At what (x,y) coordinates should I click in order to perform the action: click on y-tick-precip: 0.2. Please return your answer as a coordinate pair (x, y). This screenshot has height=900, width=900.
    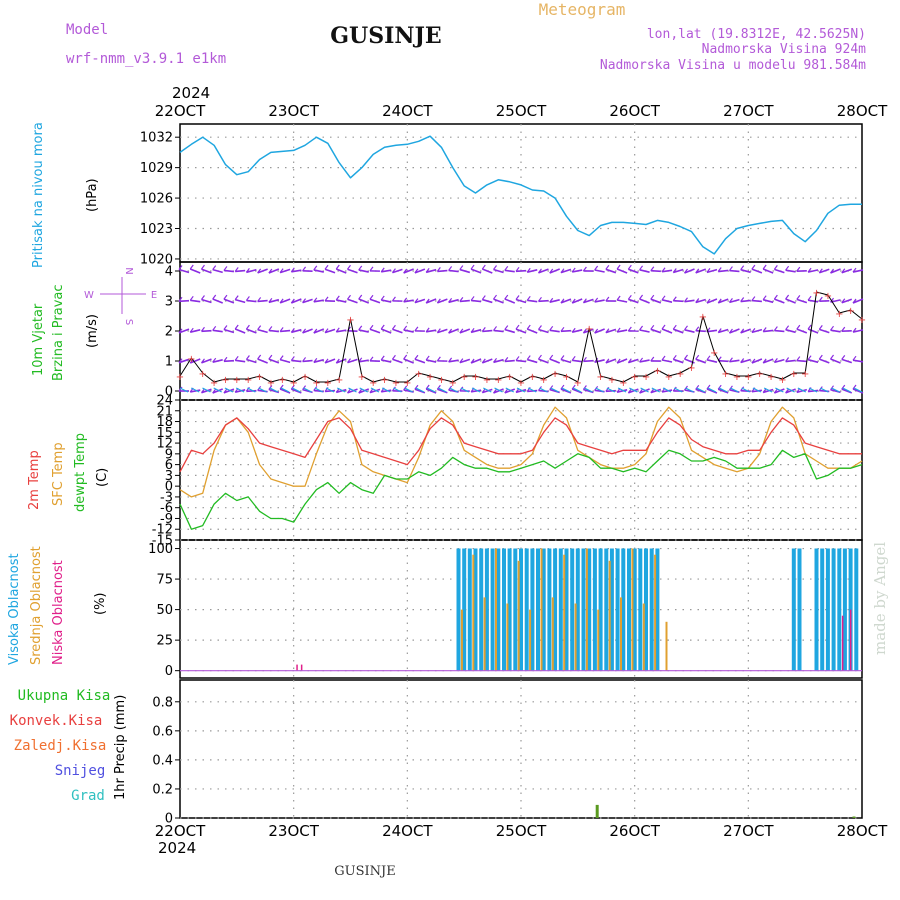
    Looking at the image, I should click on (162, 789).